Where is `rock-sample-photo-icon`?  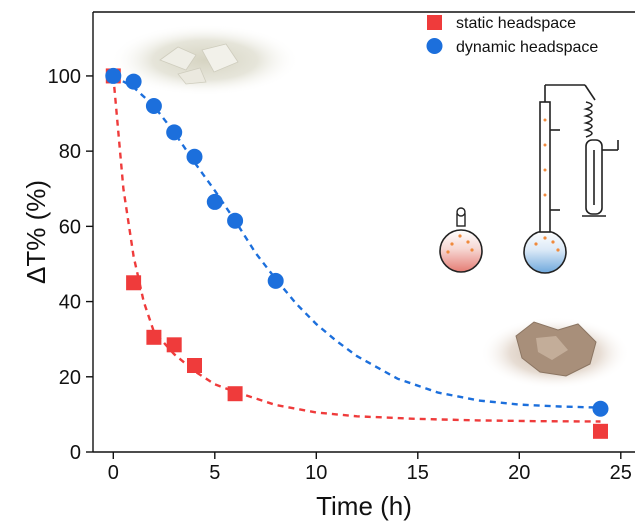
rock-sample-photo-icon is located at coordinates (555, 353).